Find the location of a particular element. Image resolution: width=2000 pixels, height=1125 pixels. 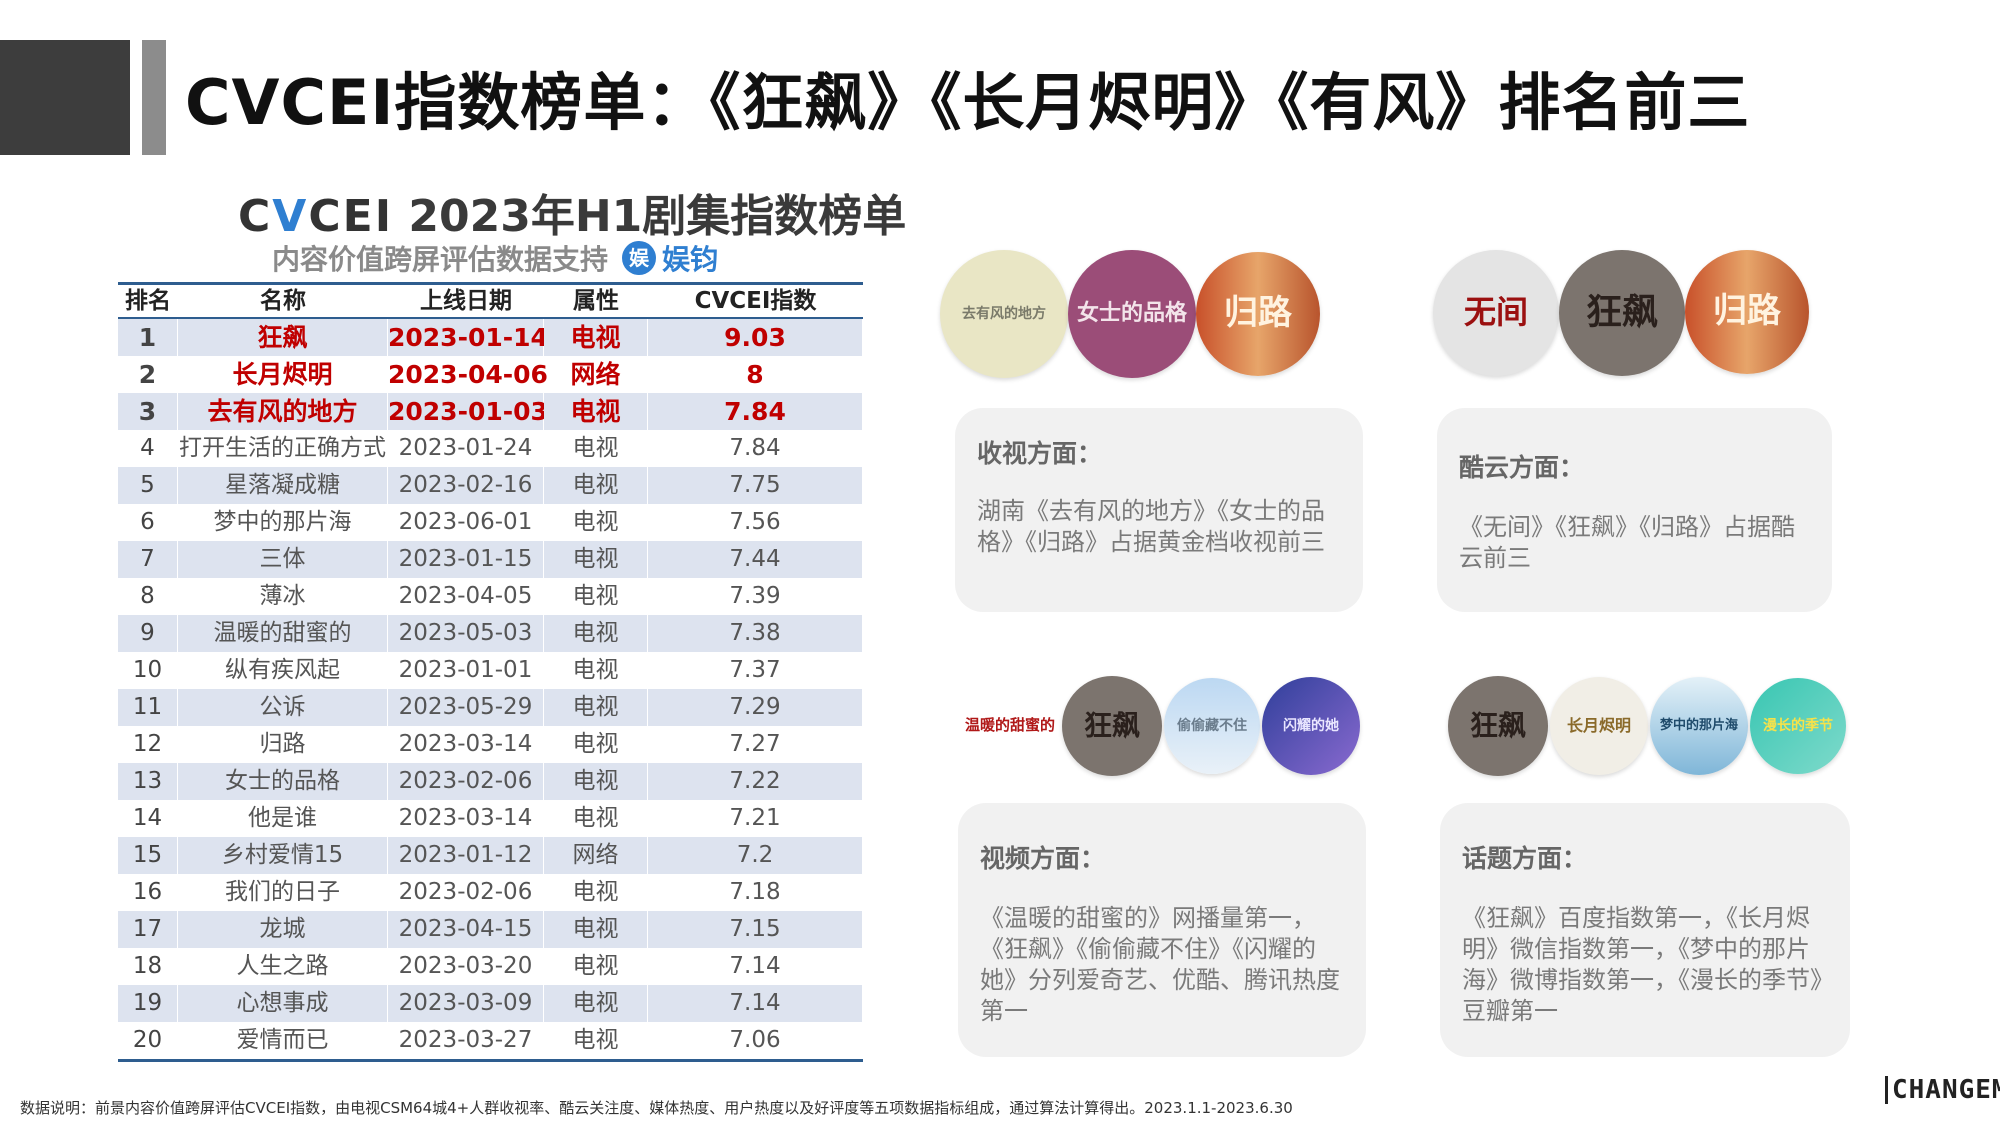

table-row: 13 女士的品格 2023-02-06 电视 7.22 is located at coordinates (490, 781).